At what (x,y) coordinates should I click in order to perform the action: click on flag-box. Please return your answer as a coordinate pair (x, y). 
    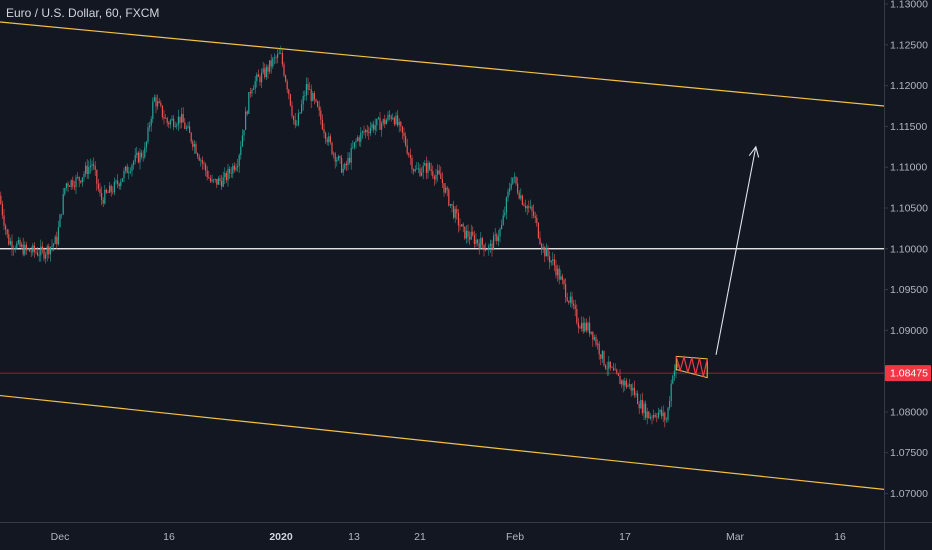
    Looking at the image, I should click on (691, 367).